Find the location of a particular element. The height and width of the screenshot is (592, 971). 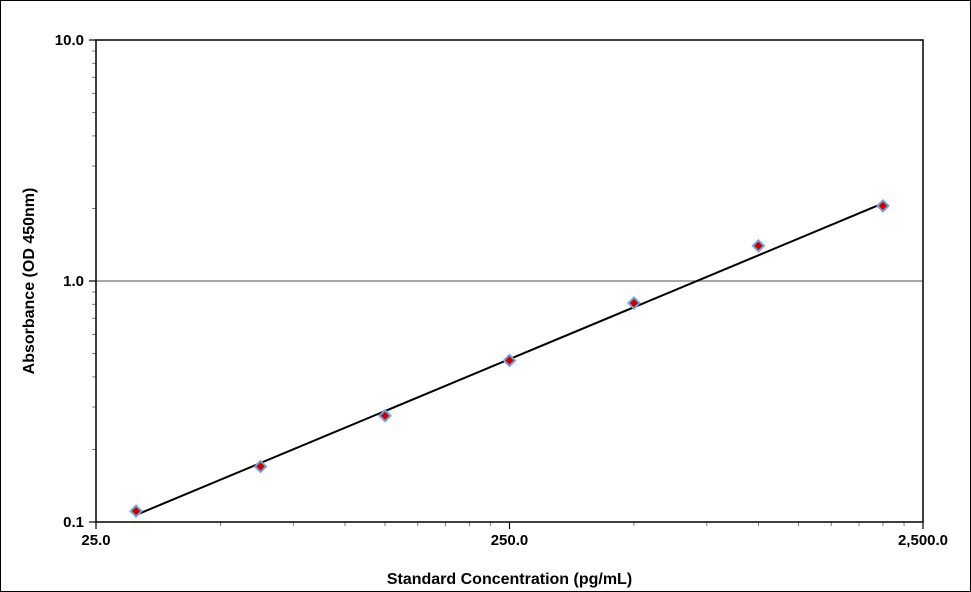

x-tick-label: 2,500.0 is located at coordinates (923, 540).